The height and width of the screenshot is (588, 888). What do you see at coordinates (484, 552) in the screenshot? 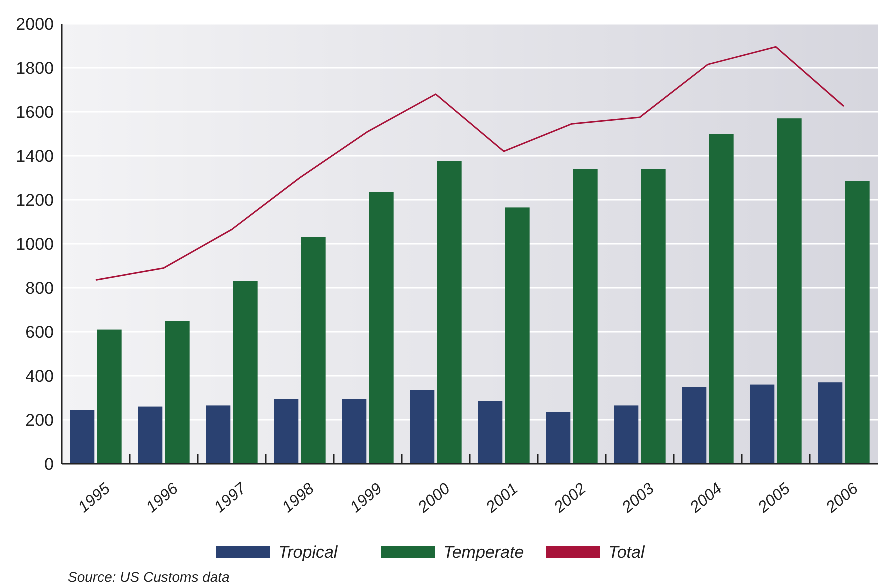
I see `legend-label: Temperate` at bounding box center [484, 552].